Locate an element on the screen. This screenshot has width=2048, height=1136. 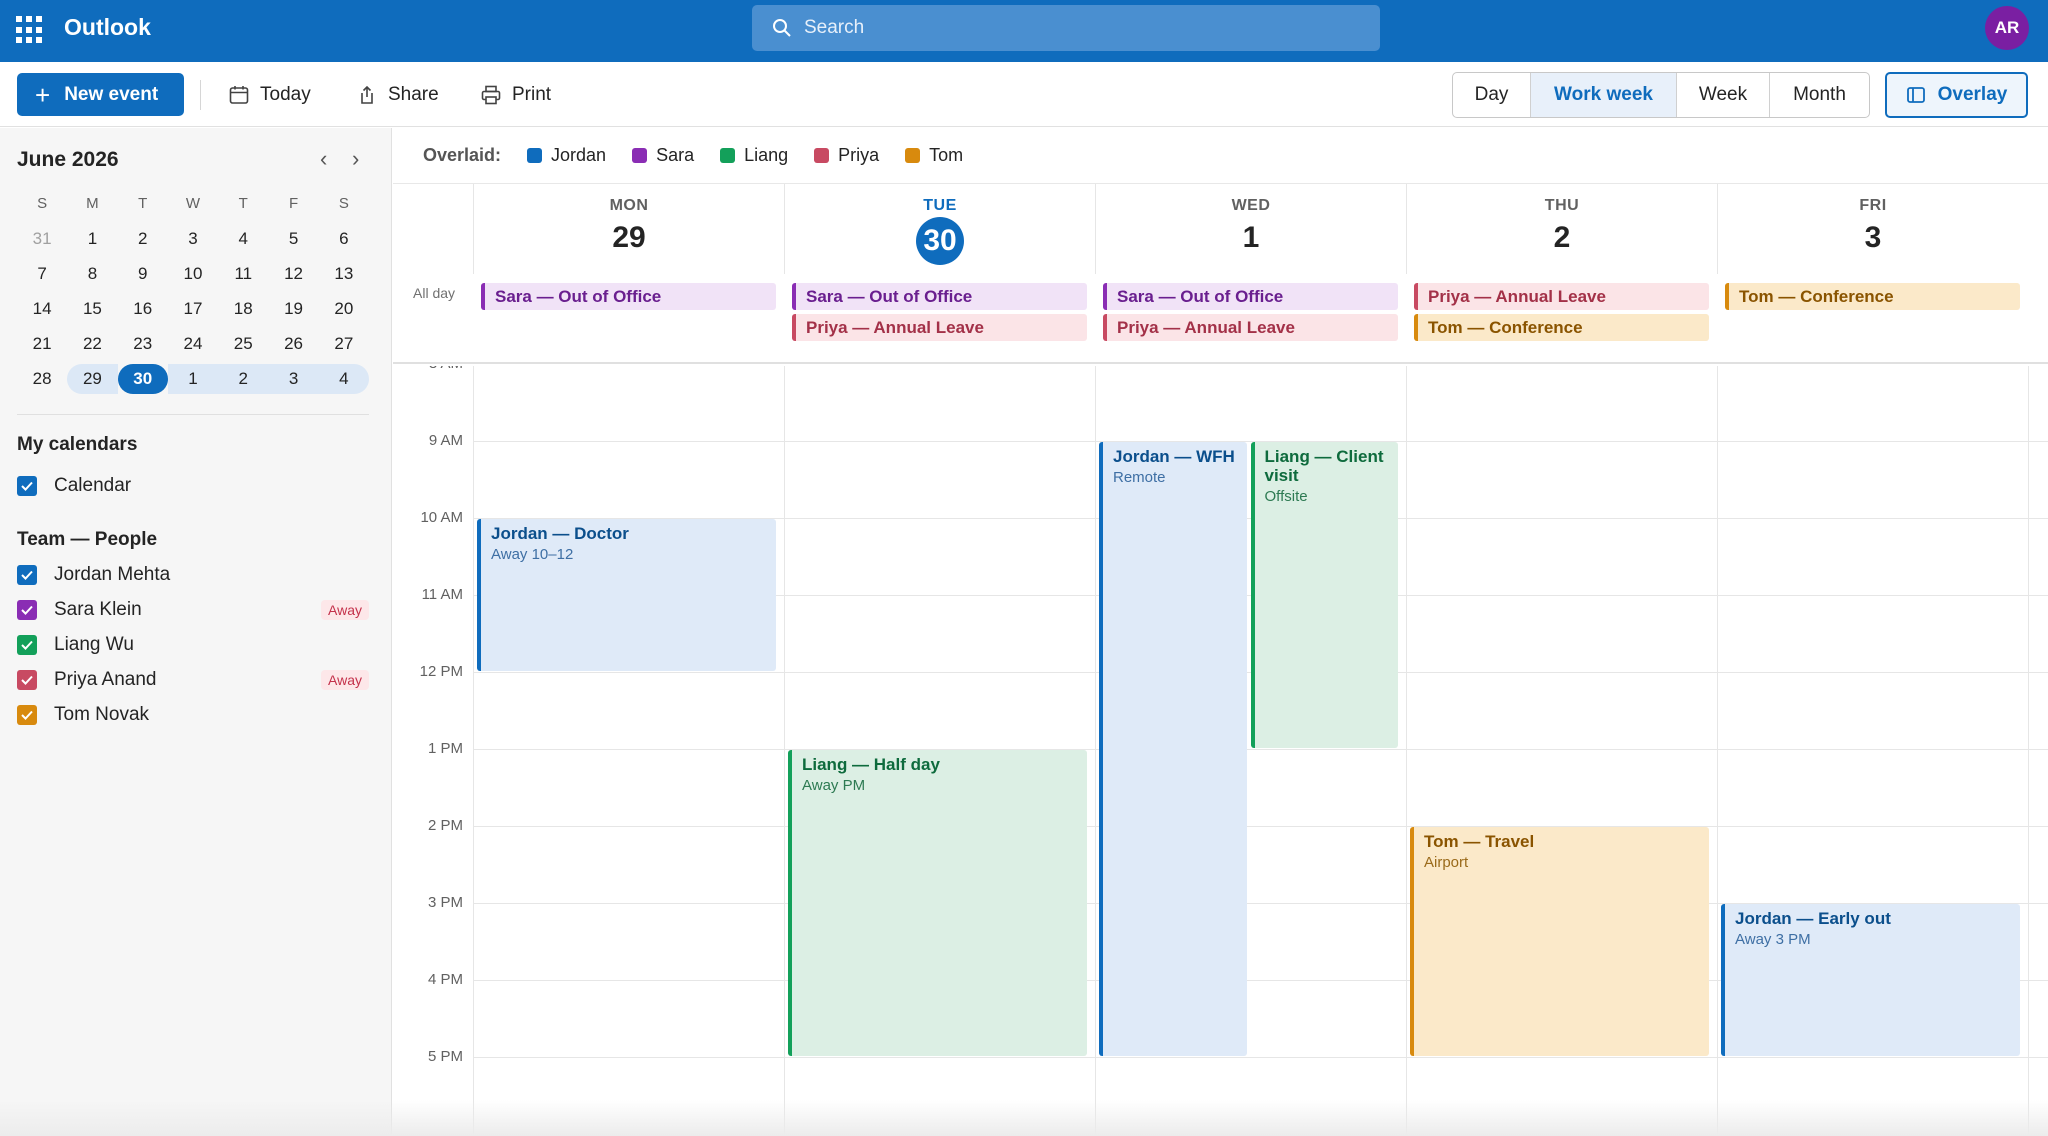
overlaid-person: Jordan is located at coordinates (566, 155).